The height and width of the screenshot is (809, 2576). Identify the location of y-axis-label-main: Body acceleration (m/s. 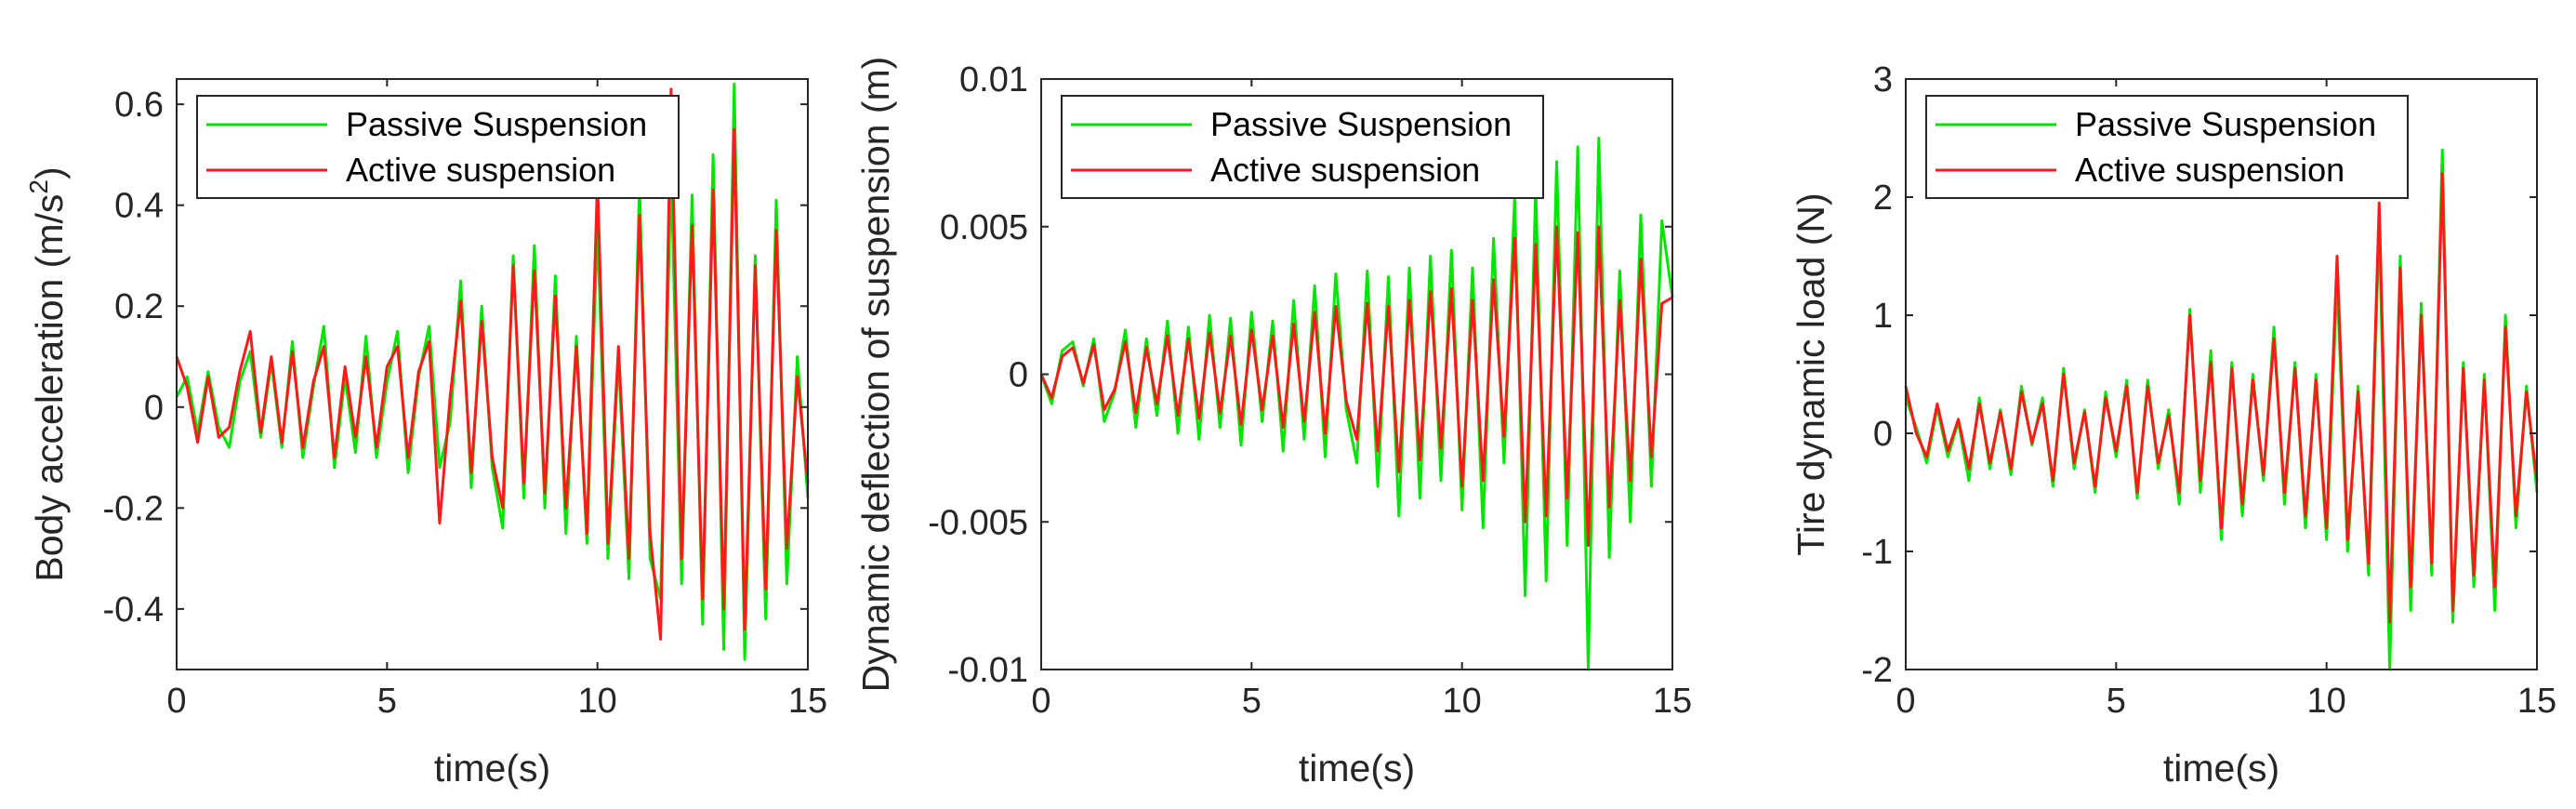
(49, 388).